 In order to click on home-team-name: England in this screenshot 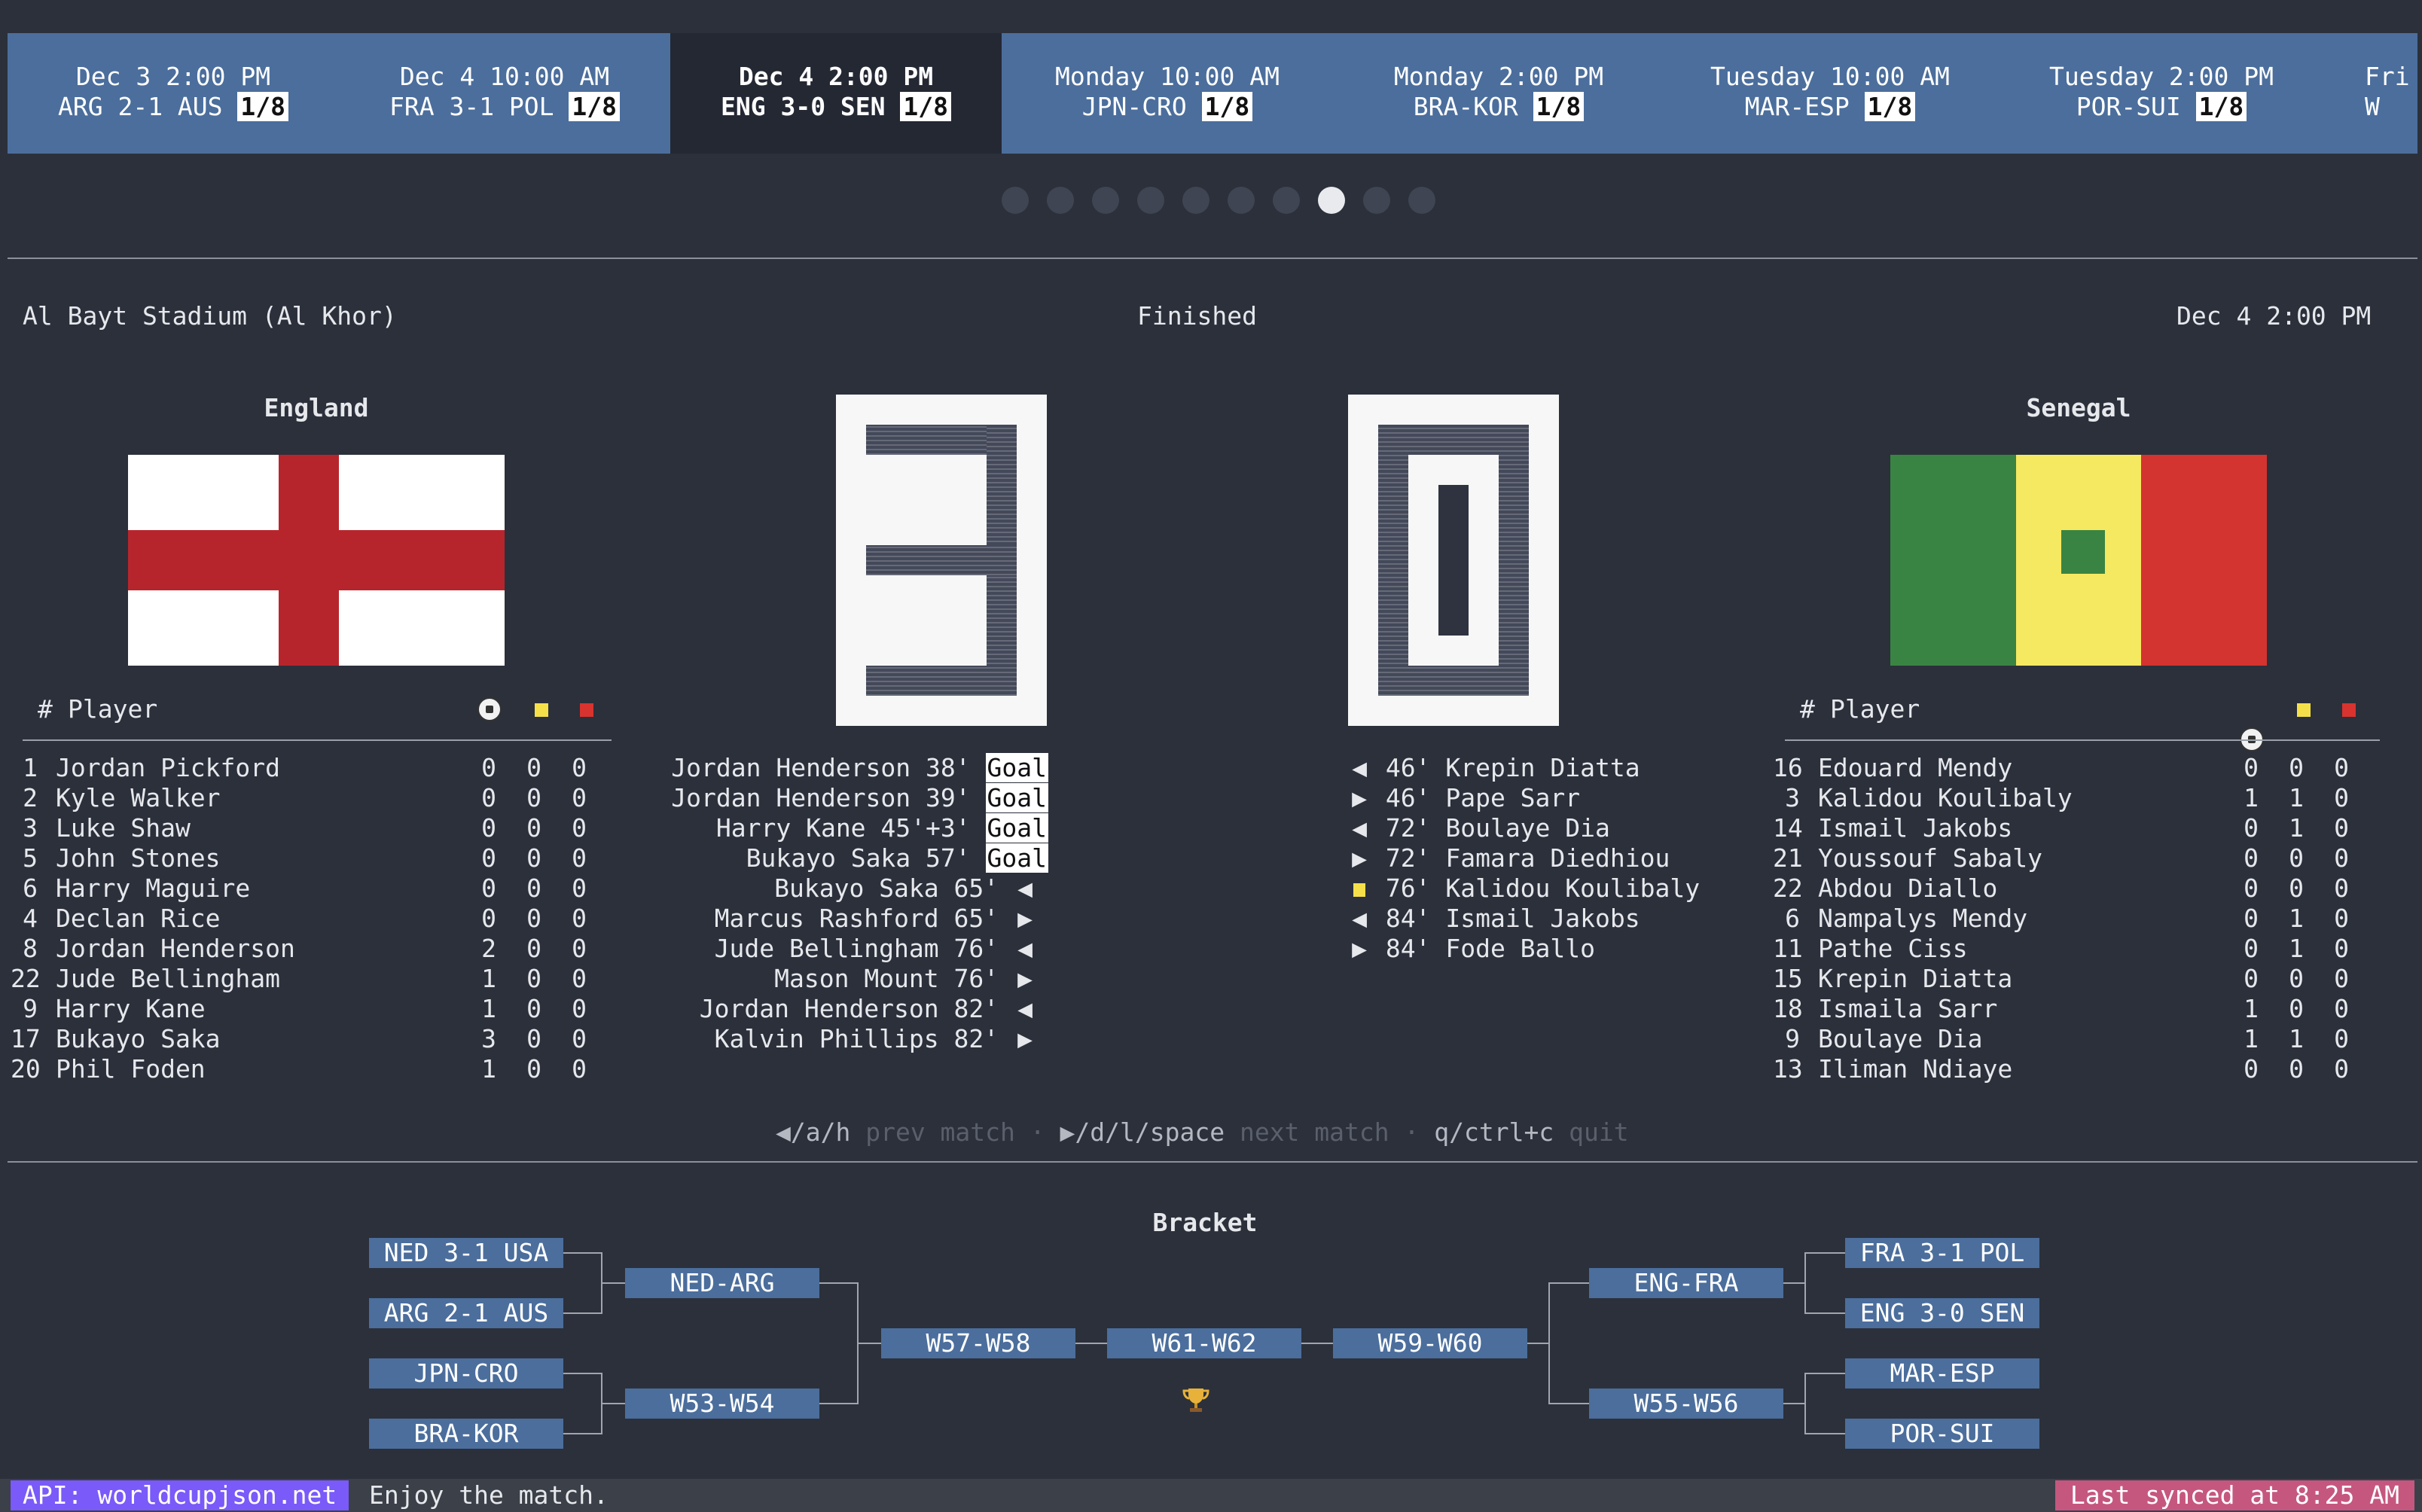, I will do `click(317, 407)`.